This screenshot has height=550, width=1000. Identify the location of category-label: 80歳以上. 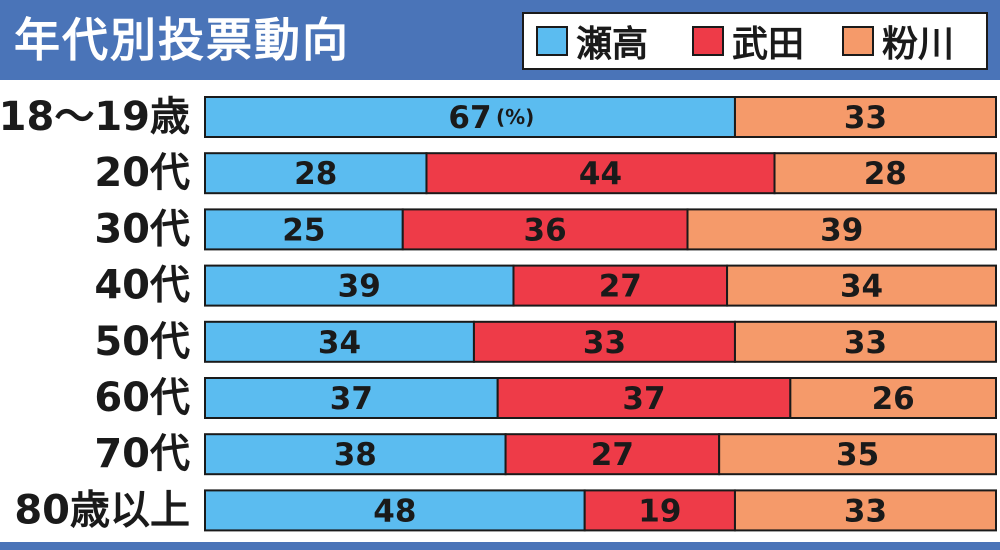
(102, 510).